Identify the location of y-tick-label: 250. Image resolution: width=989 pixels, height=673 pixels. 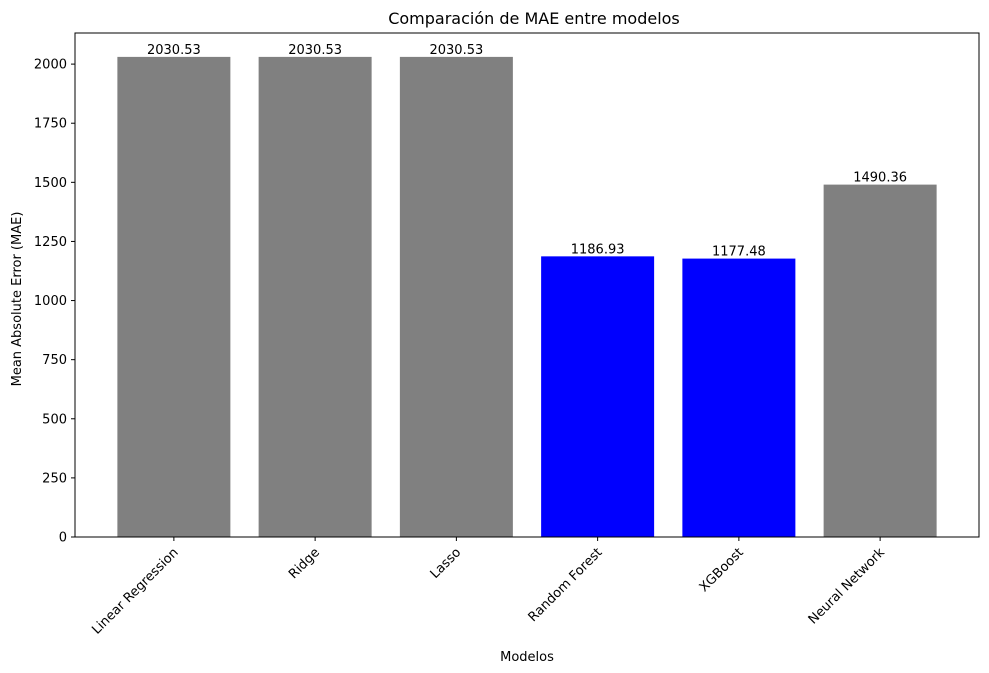
(54, 478).